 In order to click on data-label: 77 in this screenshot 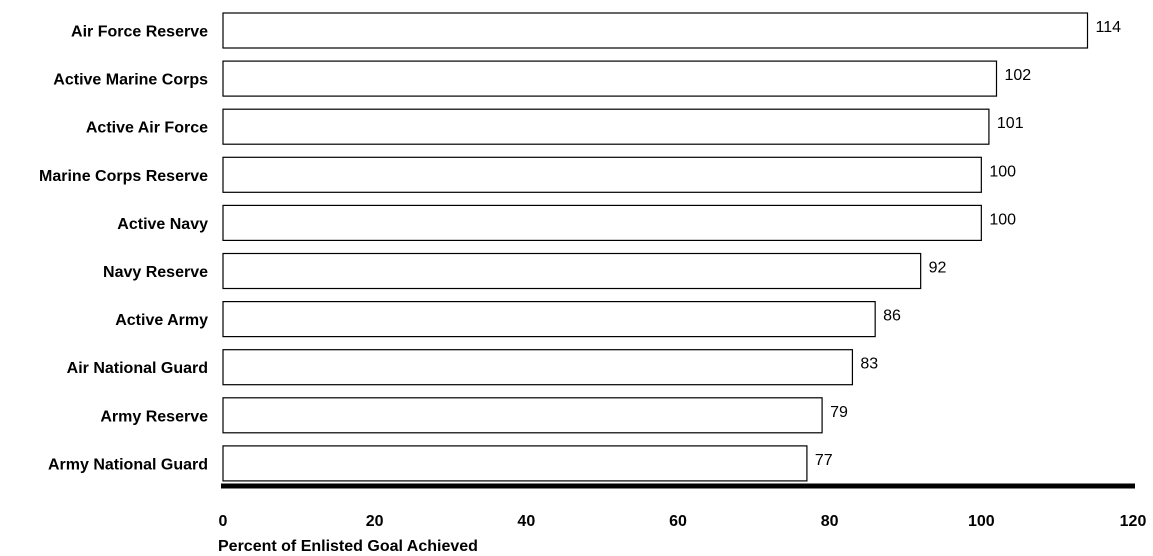, I will do `click(824, 460)`.